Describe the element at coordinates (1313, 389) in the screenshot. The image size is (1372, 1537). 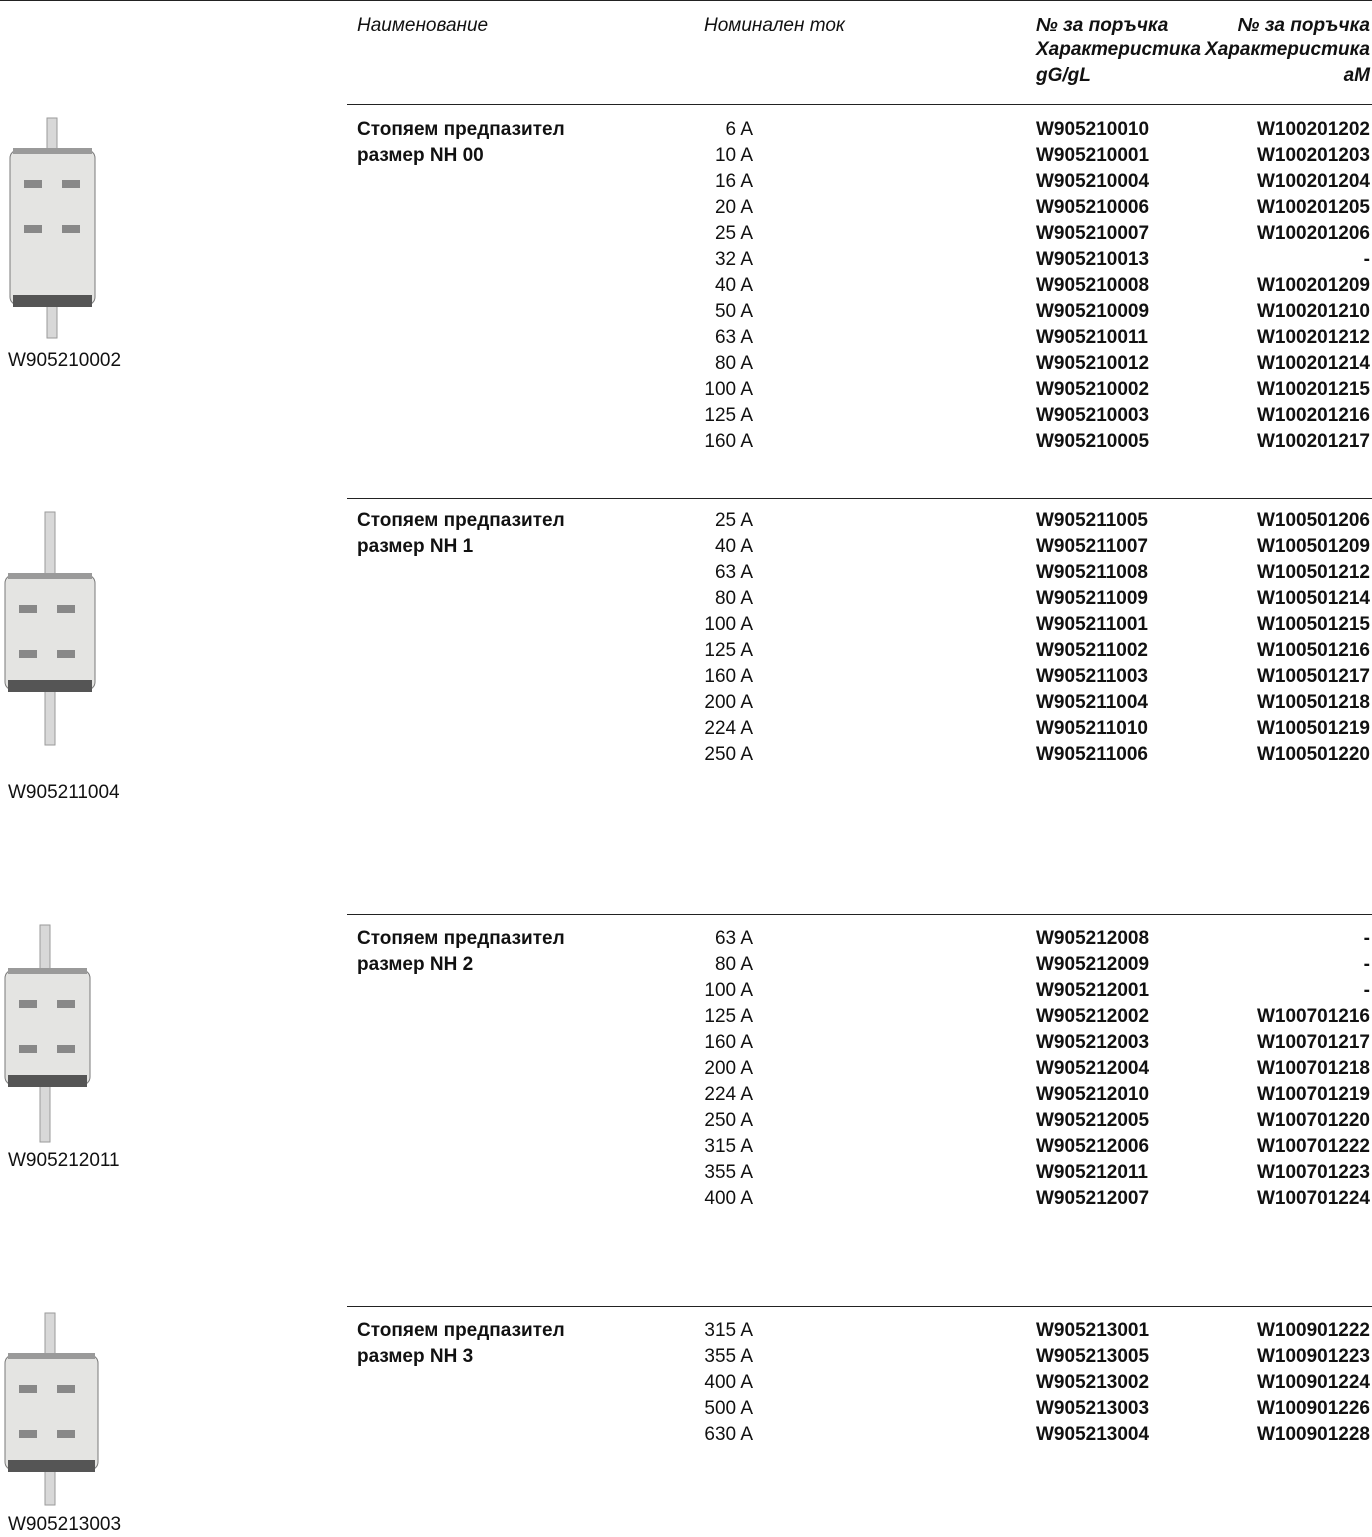
I see `order-no-am: W100201215` at that location.